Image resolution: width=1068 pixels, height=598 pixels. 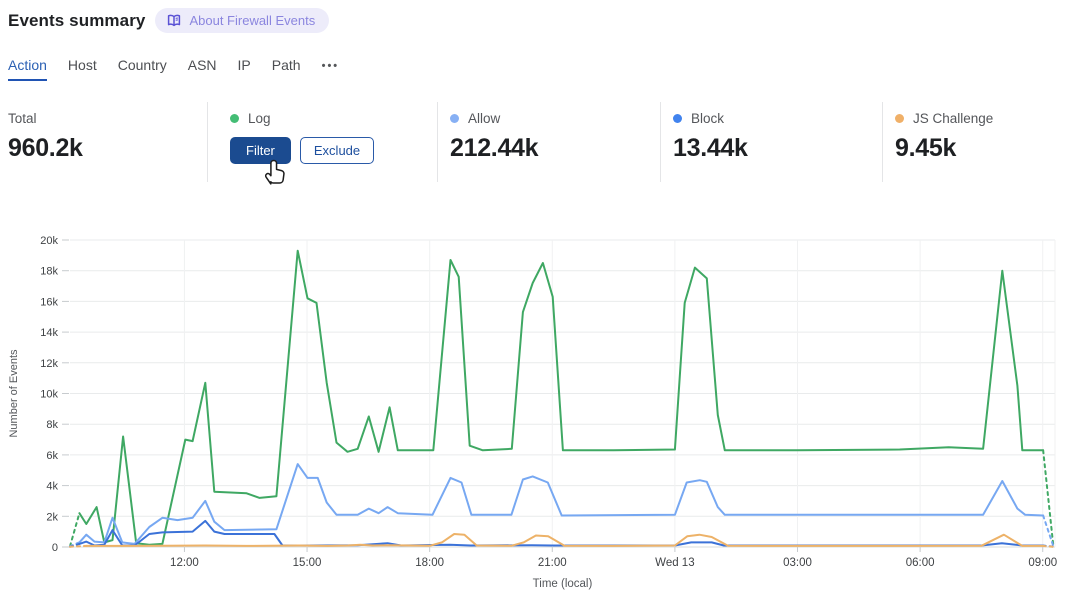 I want to click on stat-block: Block 13.44k, so click(x=710, y=131).